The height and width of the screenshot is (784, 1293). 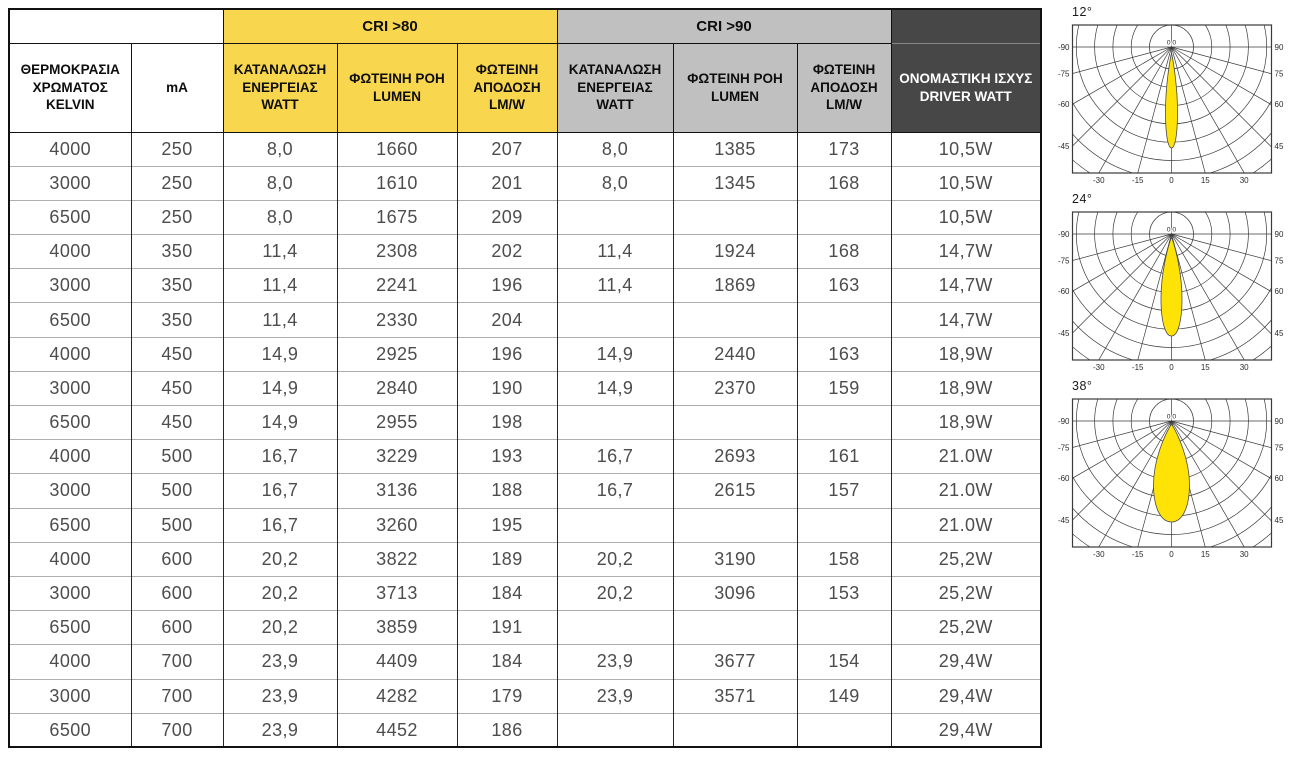 What do you see at coordinates (507, 422) in the screenshot?
I see `cell: 198` at bounding box center [507, 422].